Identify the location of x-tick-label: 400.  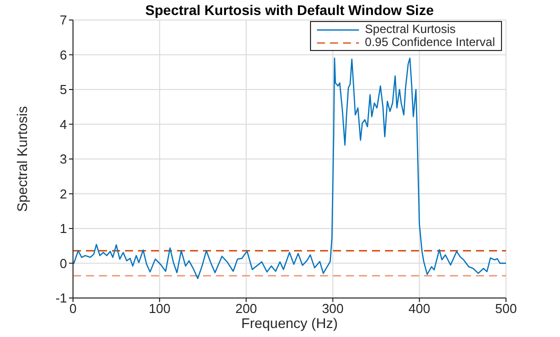
(419, 308).